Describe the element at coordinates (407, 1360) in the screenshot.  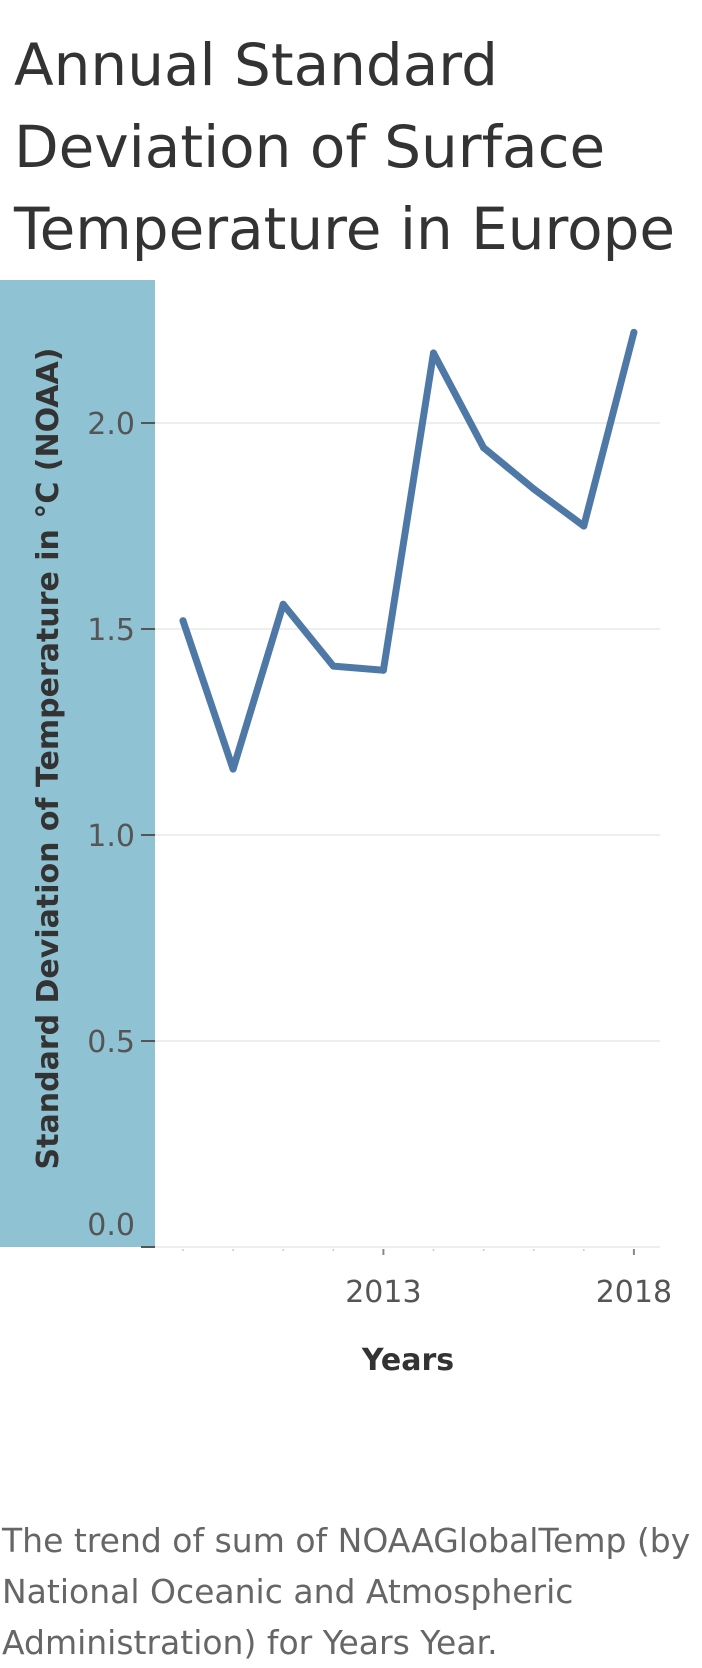
I see `x-axis-title: Years` at that location.